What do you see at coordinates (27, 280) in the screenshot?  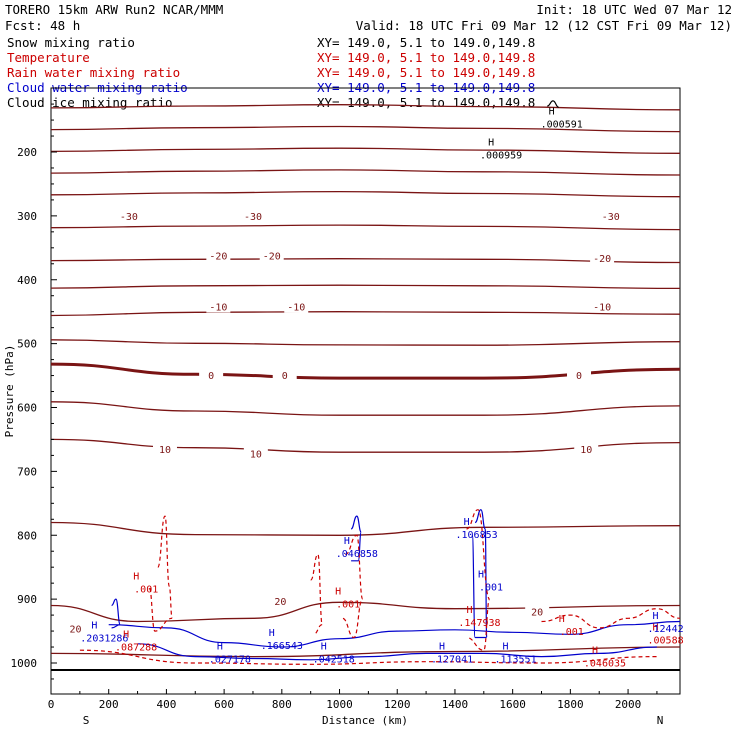 I see `y-tick-label: 400` at bounding box center [27, 280].